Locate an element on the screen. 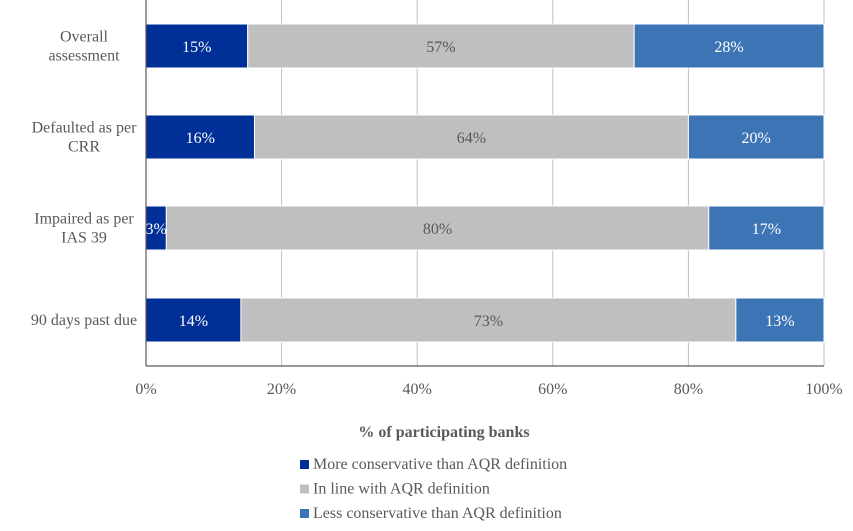  data-label: 57% is located at coordinates (440, 47).